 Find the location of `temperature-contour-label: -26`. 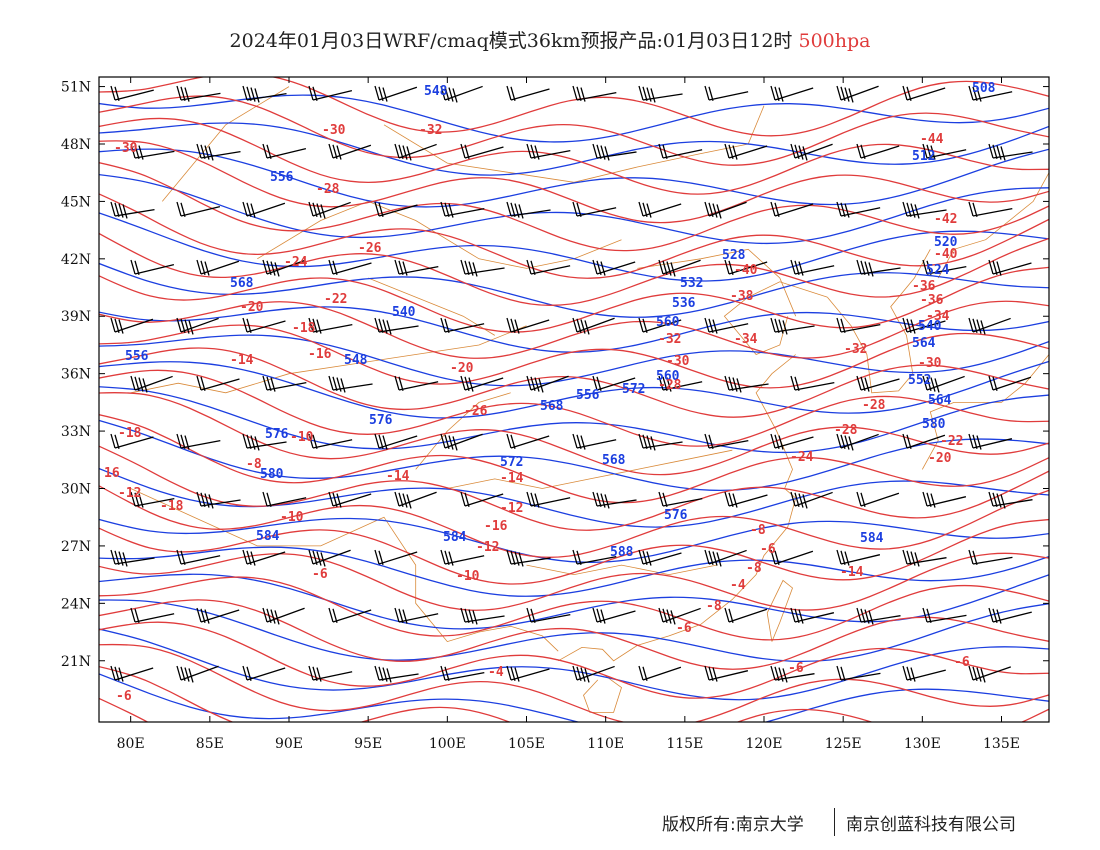

temperature-contour-label: -26 is located at coordinates (476, 411).